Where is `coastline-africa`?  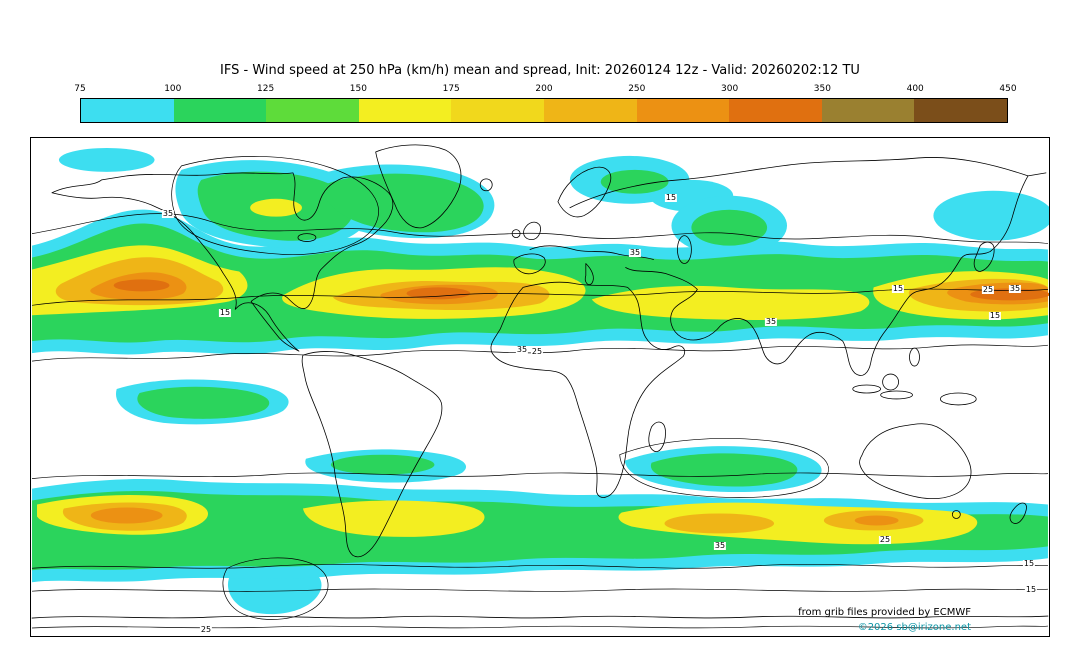
coastline-africa is located at coordinates (588, 389).